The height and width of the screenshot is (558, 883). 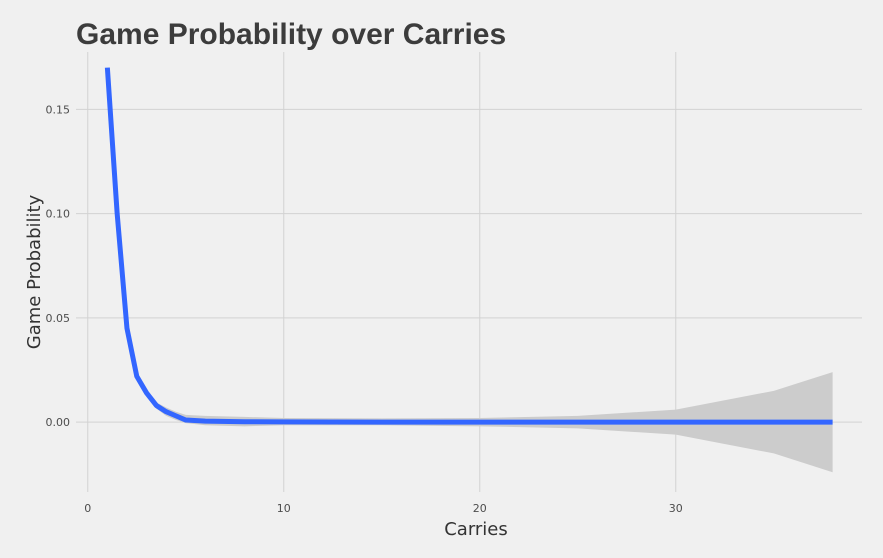 What do you see at coordinates (284, 508) in the screenshot?
I see `x-tick-label: 10` at bounding box center [284, 508].